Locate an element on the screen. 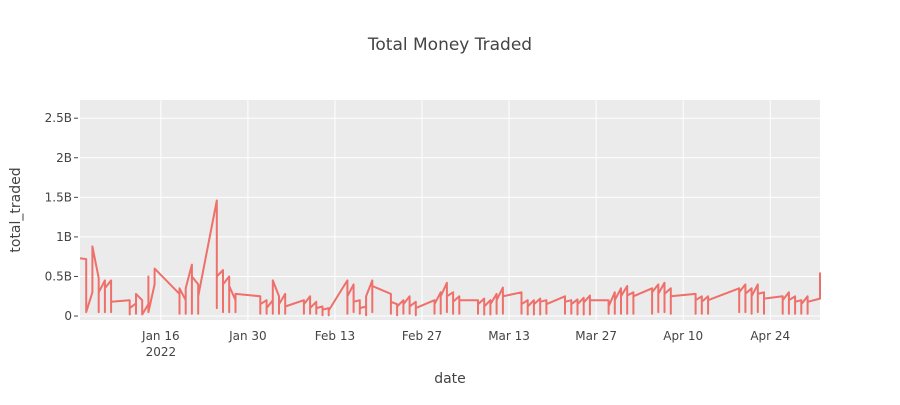  y-tick-label: 2B is located at coordinates (64, 158).